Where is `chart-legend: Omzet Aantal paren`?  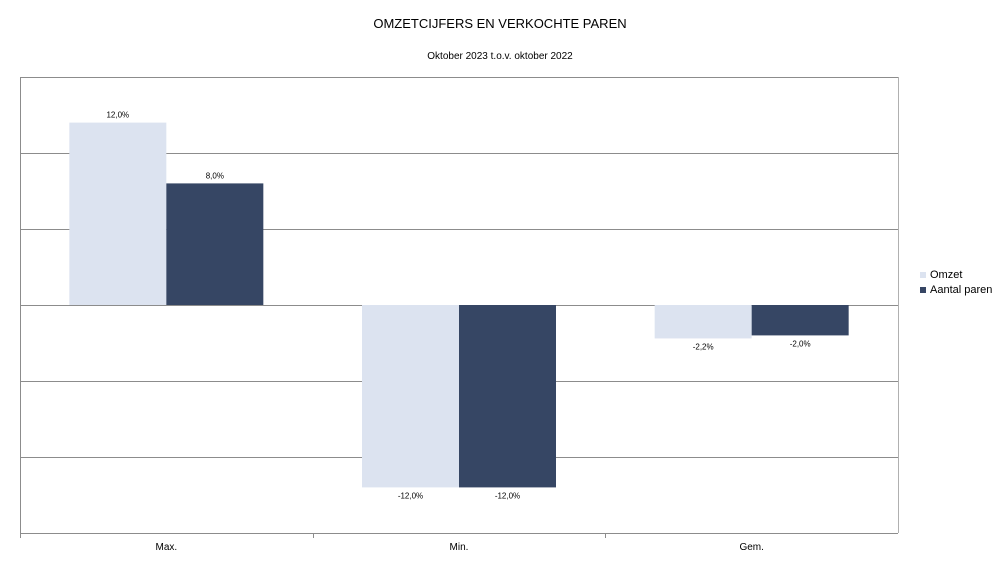
chart-legend: Omzet Aantal paren is located at coordinates (956, 283).